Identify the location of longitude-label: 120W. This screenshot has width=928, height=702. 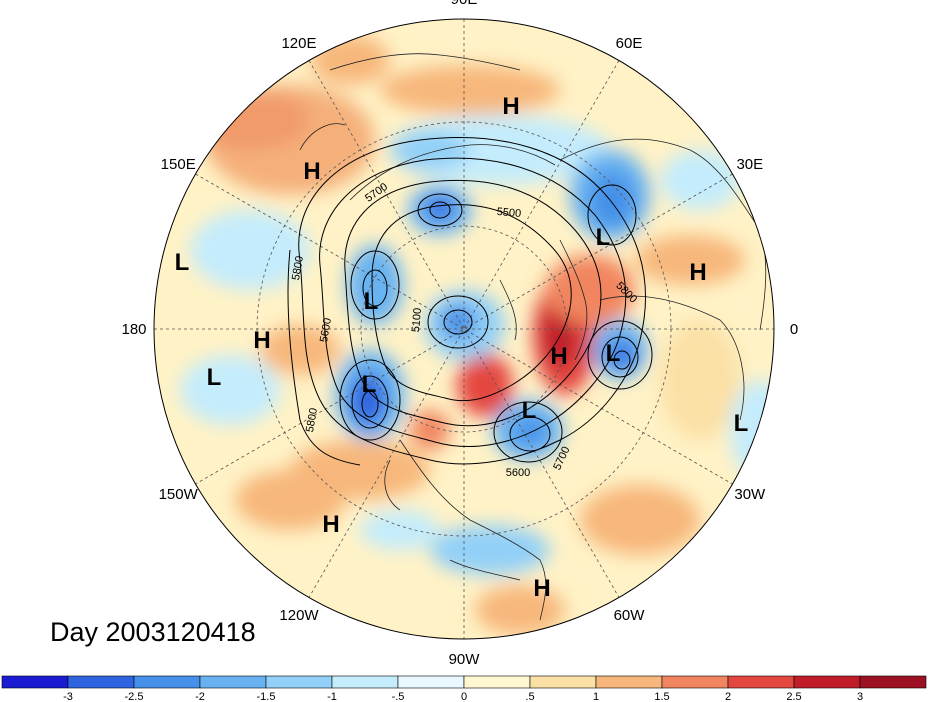
(299, 615).